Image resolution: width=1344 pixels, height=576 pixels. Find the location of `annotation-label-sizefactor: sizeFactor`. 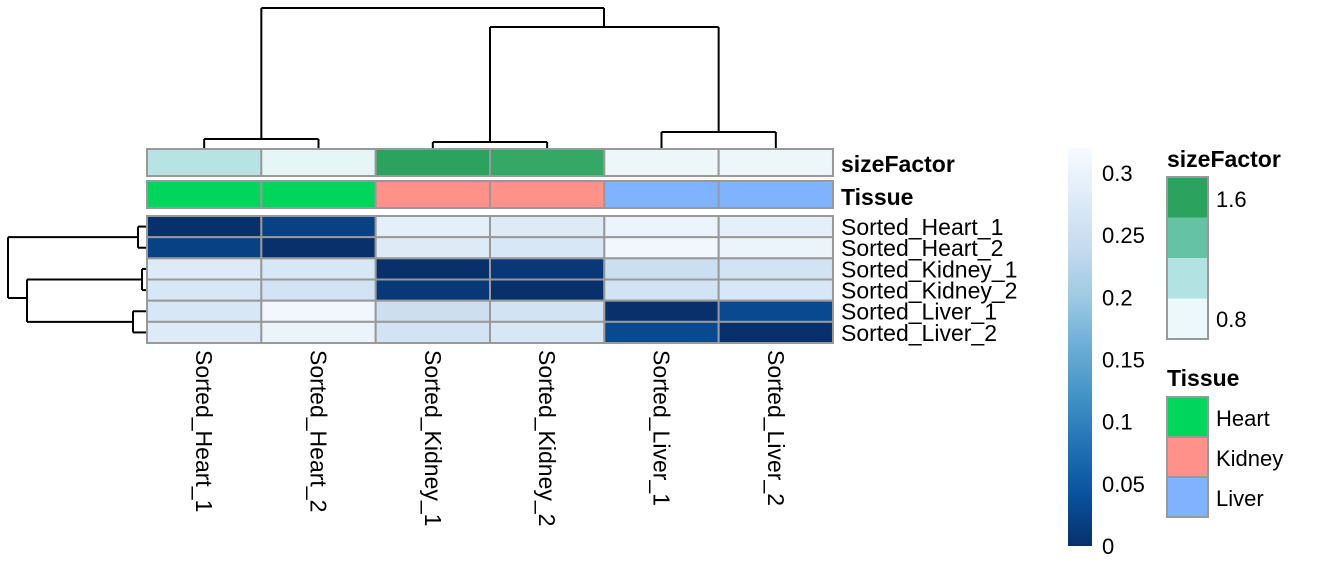

annotation-label-sizefactor: sizeFactor is located at coordinates (898, 164).